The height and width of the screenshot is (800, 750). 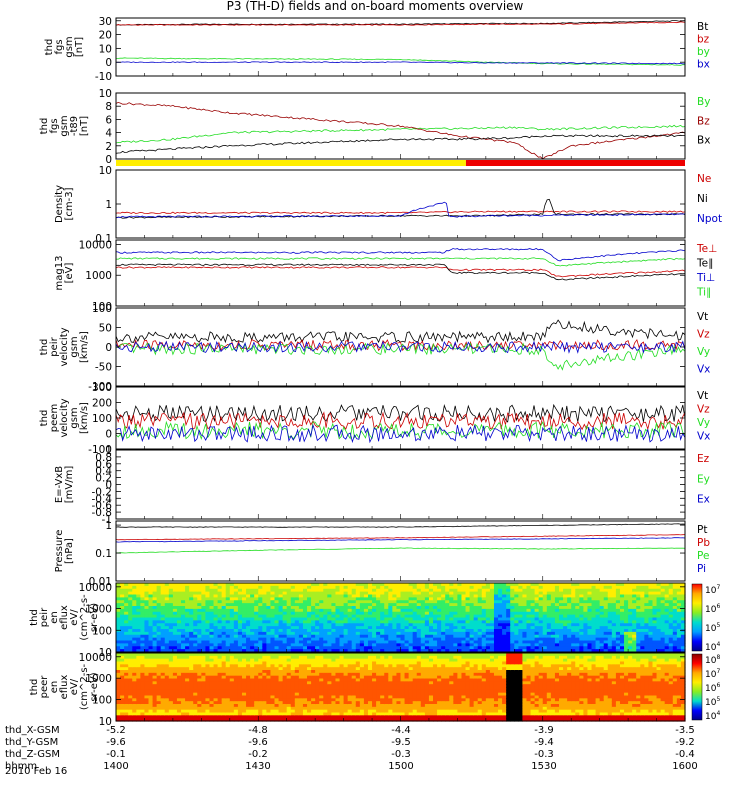 What do you see at coordinates (79, 47) in the screenshot?
I see `y-axis-label: [nT]` at bounding box center [79, 47].